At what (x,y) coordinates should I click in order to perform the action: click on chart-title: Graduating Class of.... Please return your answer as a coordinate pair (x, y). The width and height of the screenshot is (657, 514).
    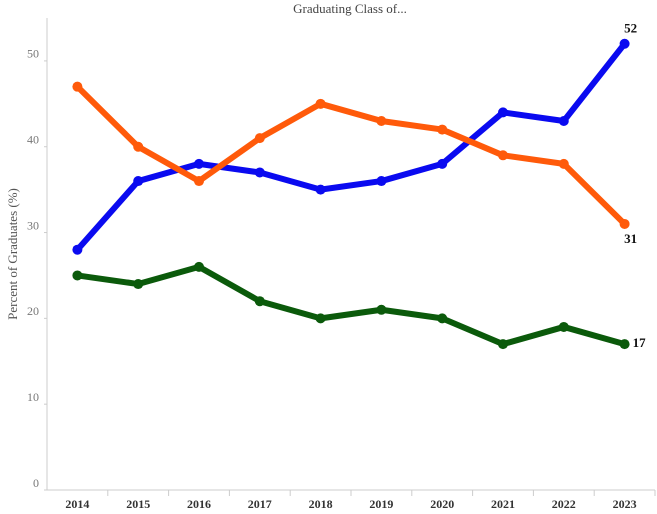
    Looking at the image, I should click on (350, 8).